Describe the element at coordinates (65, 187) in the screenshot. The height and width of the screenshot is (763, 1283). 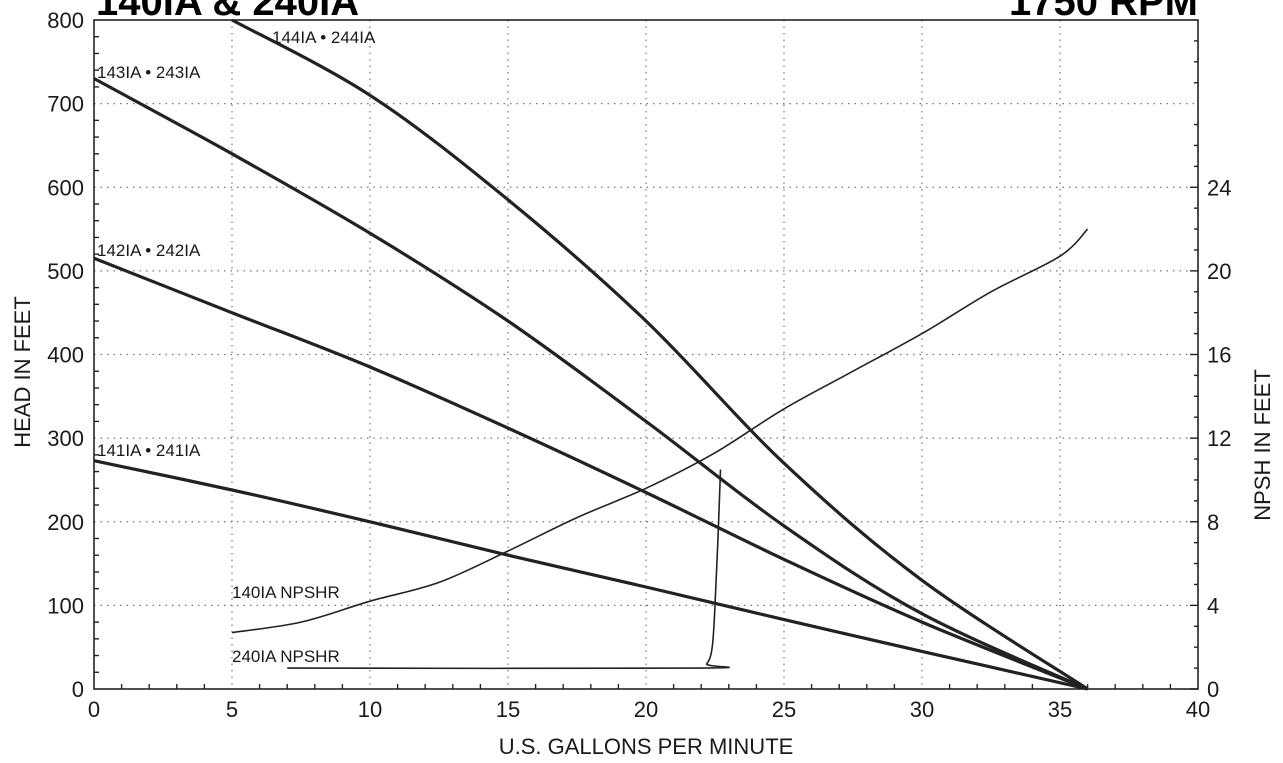
I see `y-tick-label: 600` at that location.